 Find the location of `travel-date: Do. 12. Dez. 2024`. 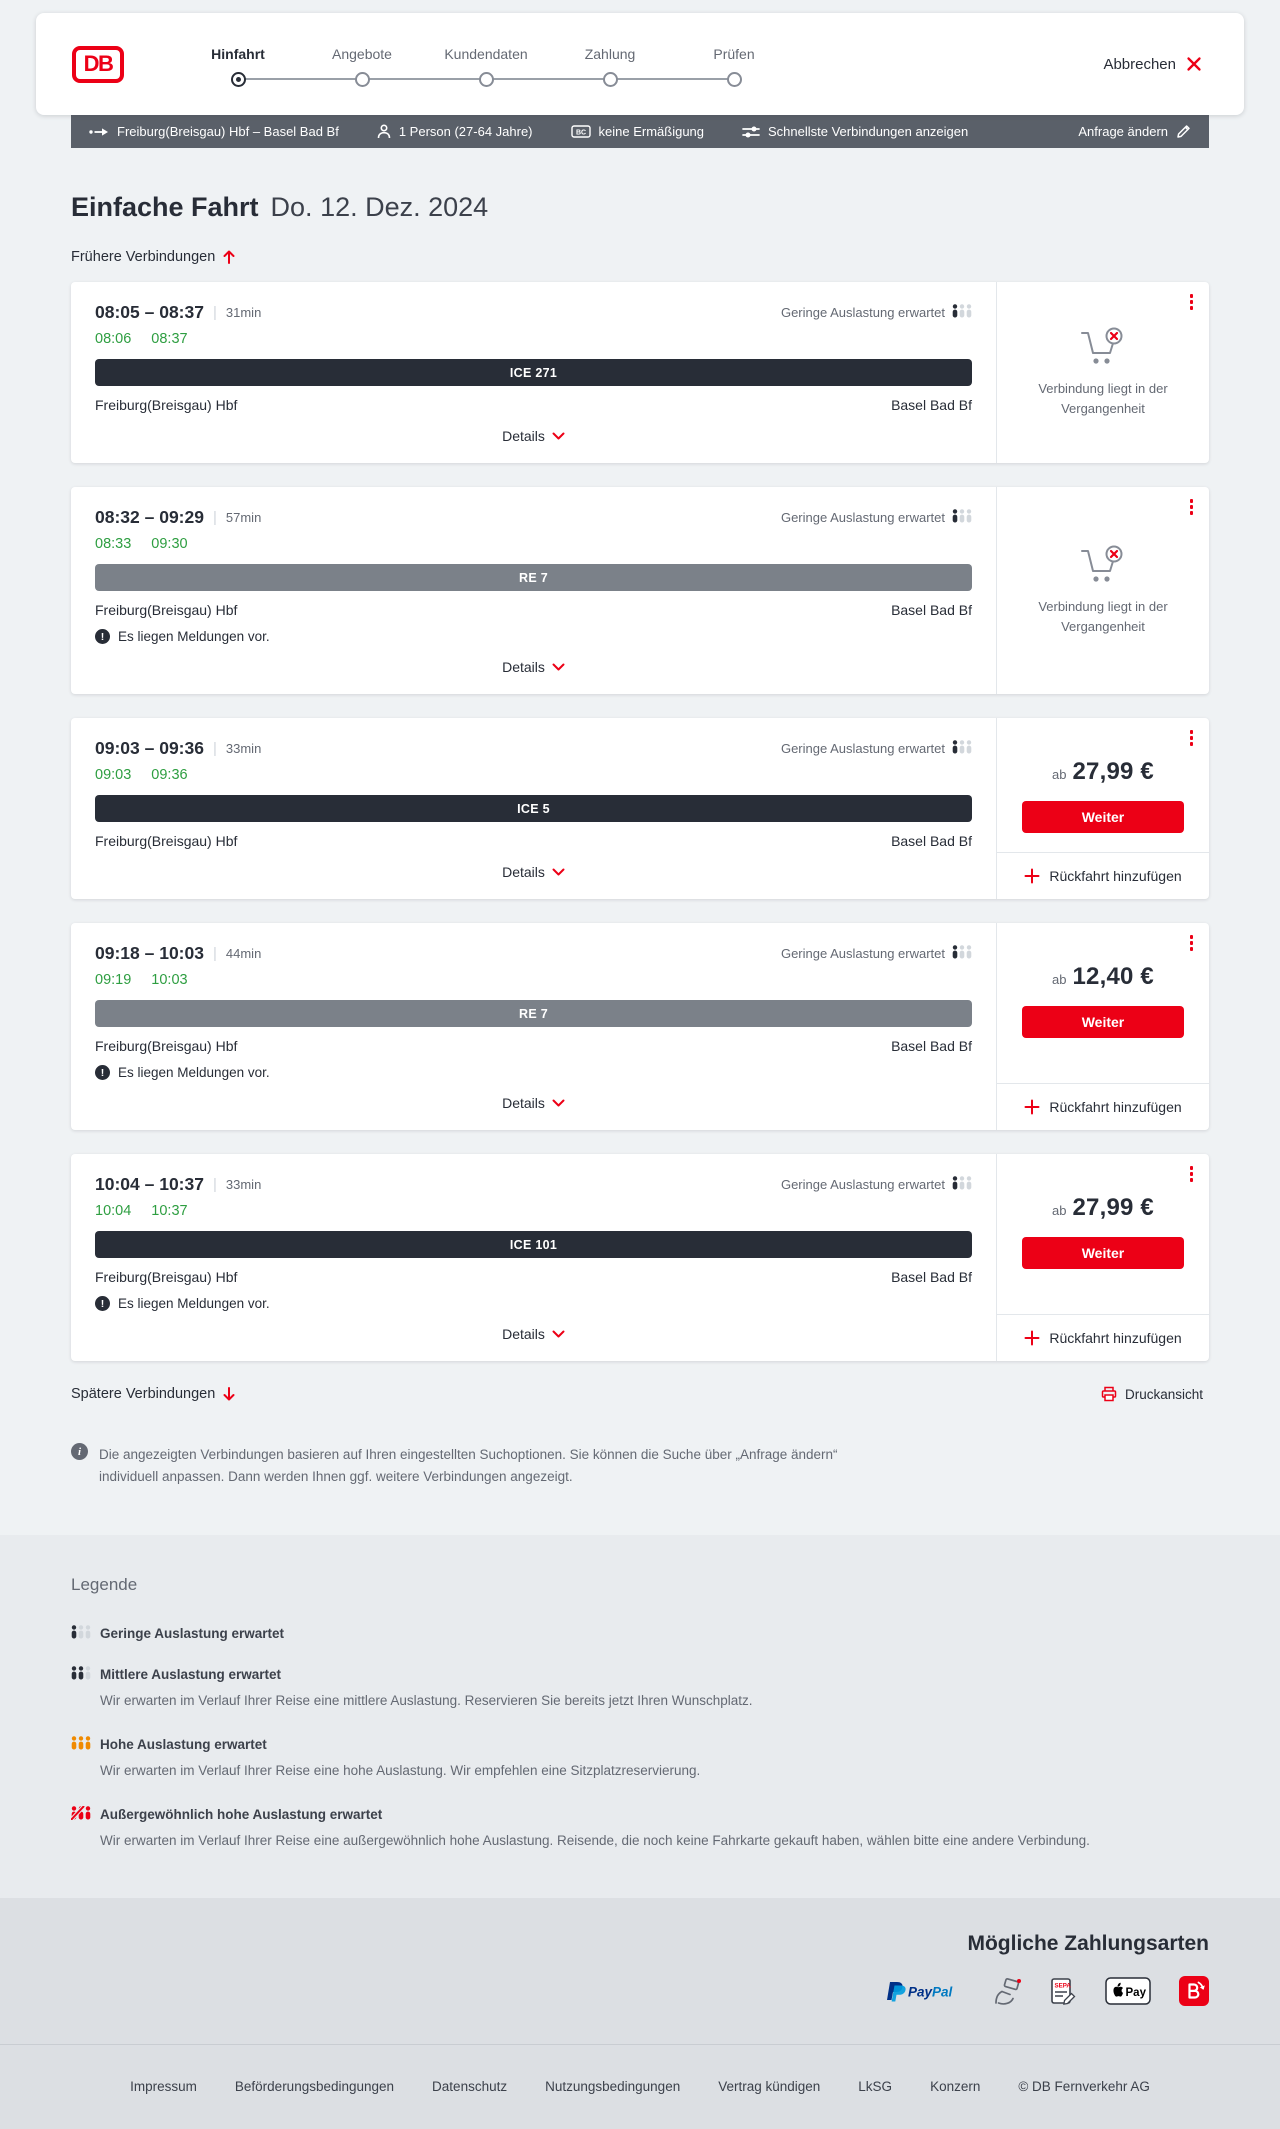

travel-date: Do. 12. Dez. 2024 is located at coordinates (379, 207).